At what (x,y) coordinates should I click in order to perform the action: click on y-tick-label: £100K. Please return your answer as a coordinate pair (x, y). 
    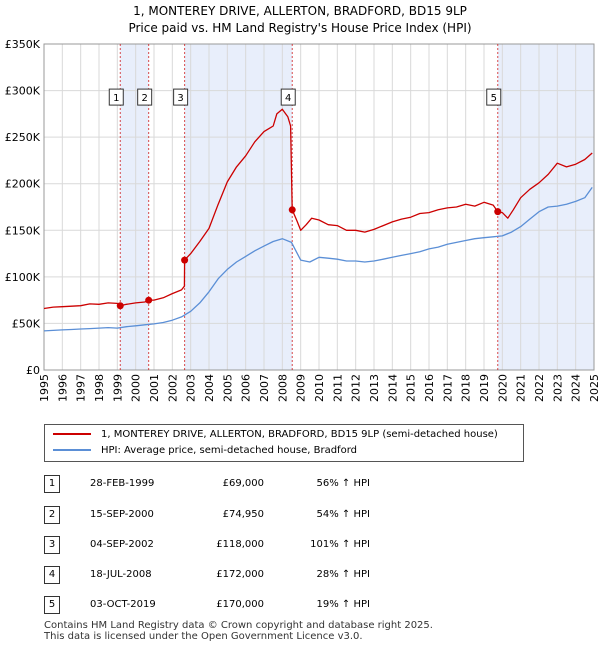
    Looking at the image, I should click on (23, 277).